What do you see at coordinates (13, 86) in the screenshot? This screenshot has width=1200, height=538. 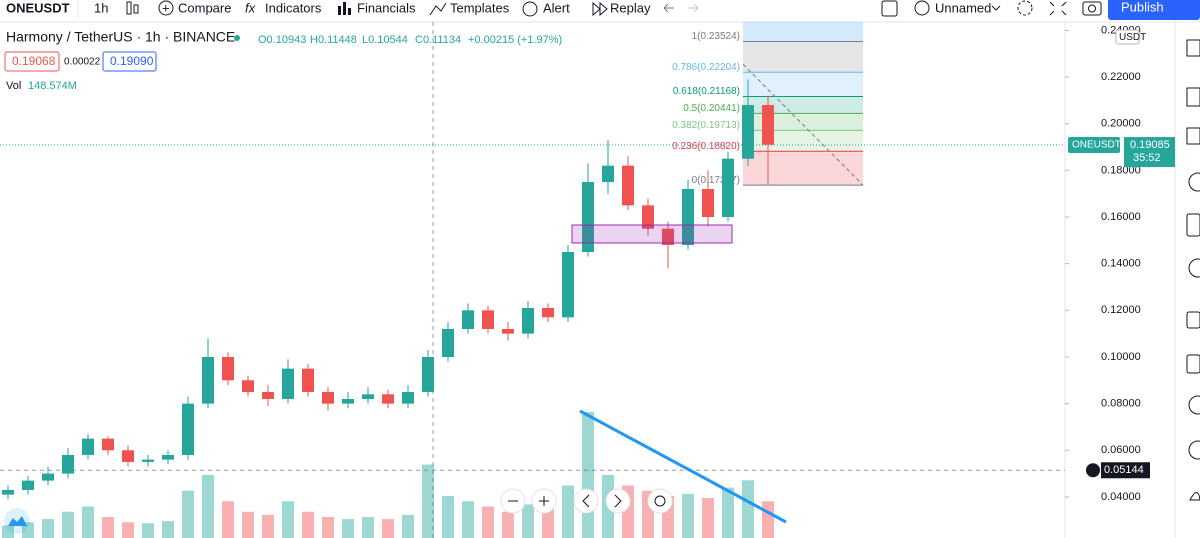 I see `vol-label: Vol` at bounding box center [13, 86].